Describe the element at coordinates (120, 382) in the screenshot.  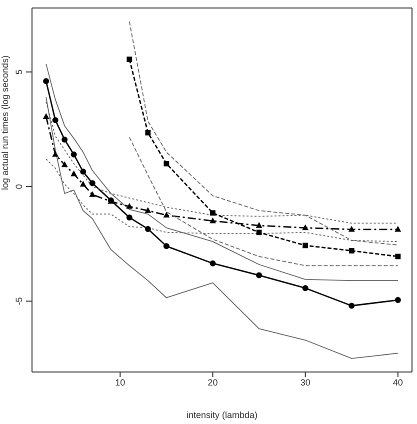
I see `x-tick-label: 10` at that location.